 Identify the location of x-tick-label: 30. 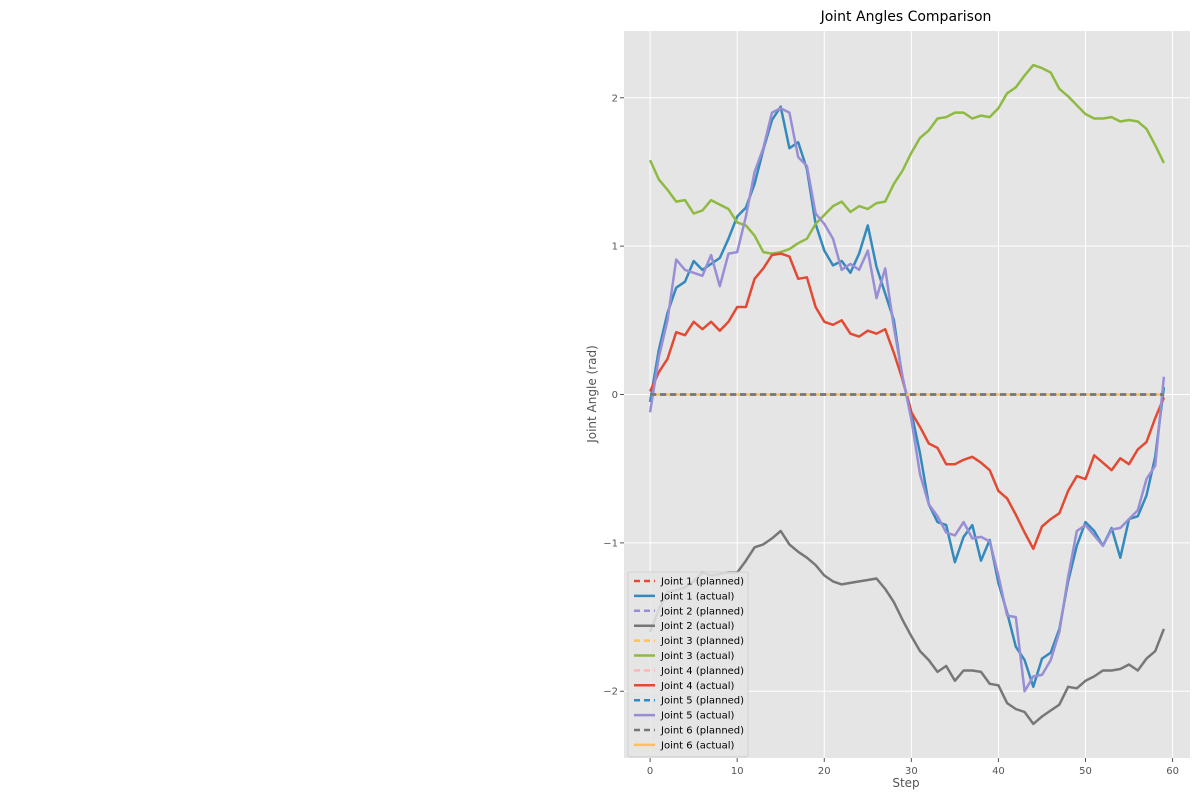
(911, 771).